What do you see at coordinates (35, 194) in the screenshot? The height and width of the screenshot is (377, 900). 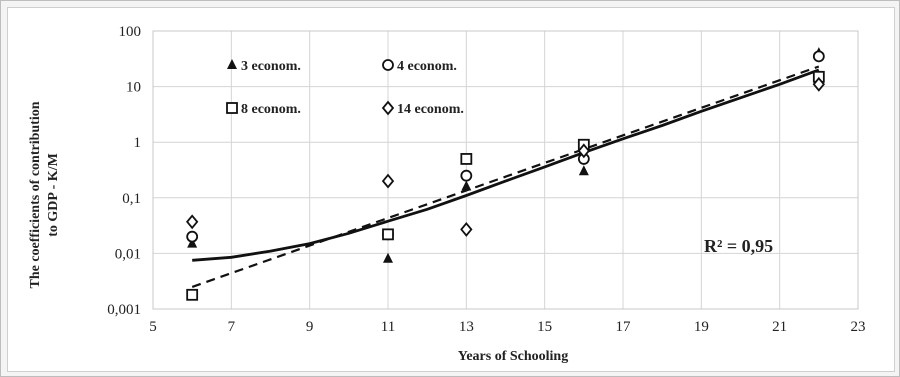 I see `y-axis-label-line-1: The coefficients of contribution` at bounding box center [35, 194].